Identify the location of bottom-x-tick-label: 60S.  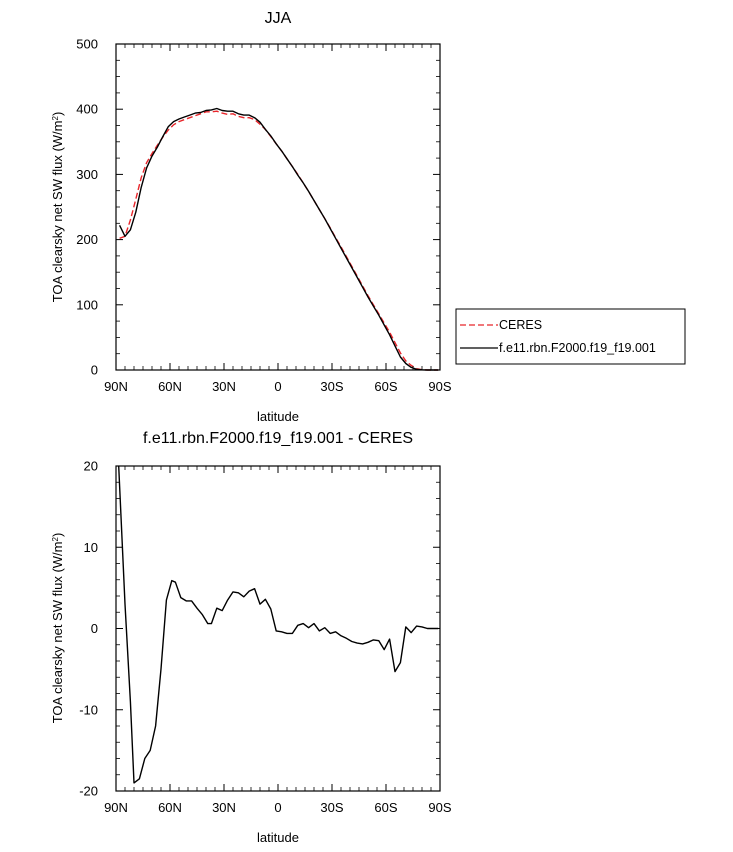
(385, 807).